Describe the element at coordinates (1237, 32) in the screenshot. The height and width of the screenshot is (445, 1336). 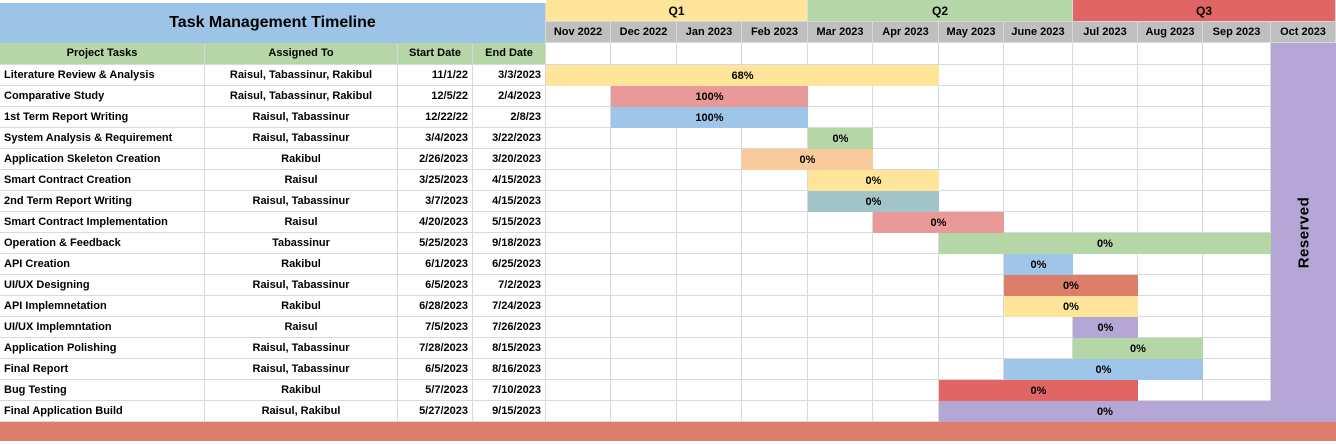
I see `month-header: Sep 2023` at that location.